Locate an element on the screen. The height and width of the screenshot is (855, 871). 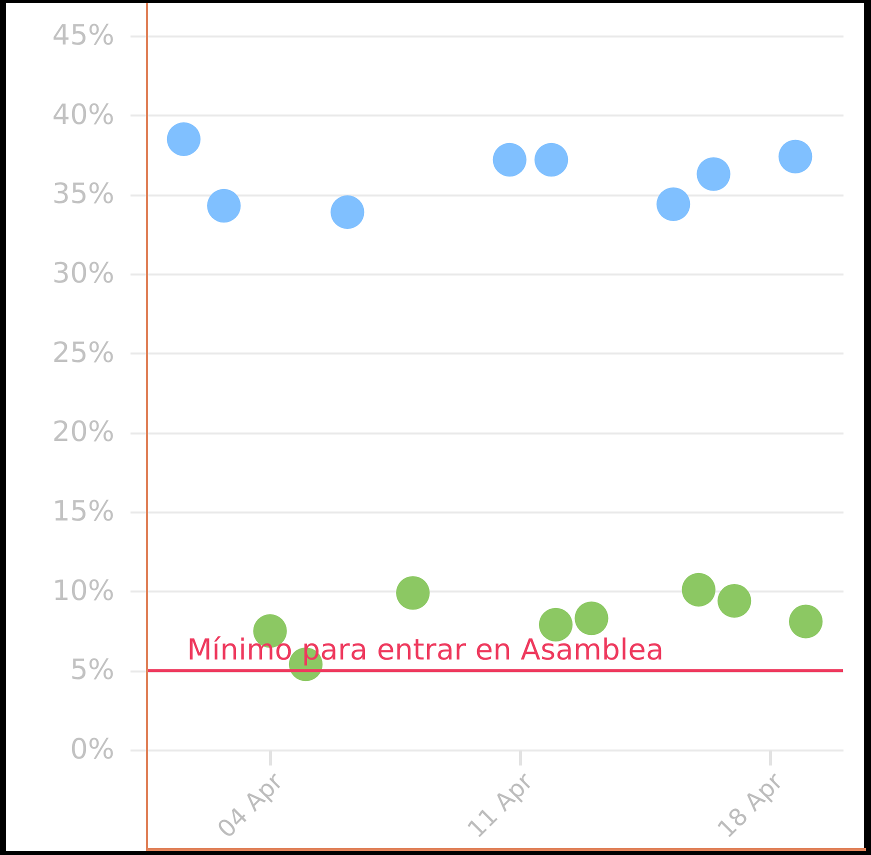
y-tick-label: 0% is located at coordinates (92, 749).